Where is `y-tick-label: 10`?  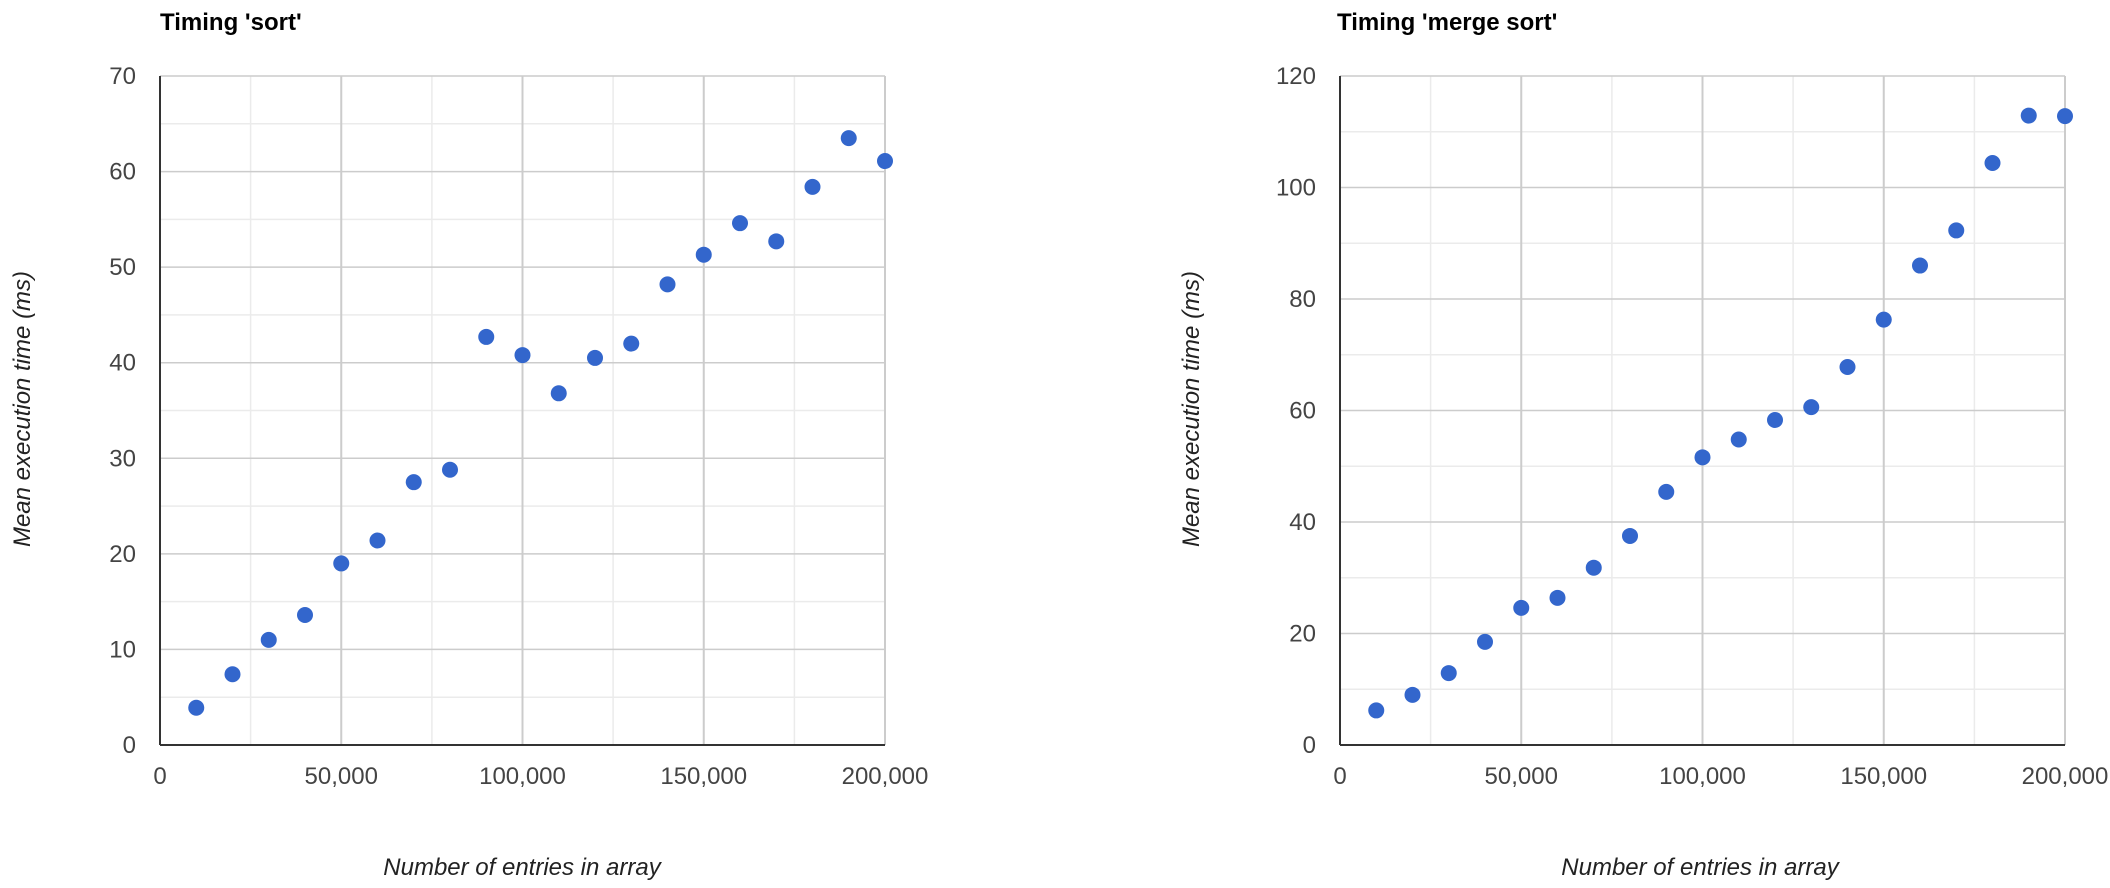 y-tick-label: 10 is located at coordinates (122, 649).